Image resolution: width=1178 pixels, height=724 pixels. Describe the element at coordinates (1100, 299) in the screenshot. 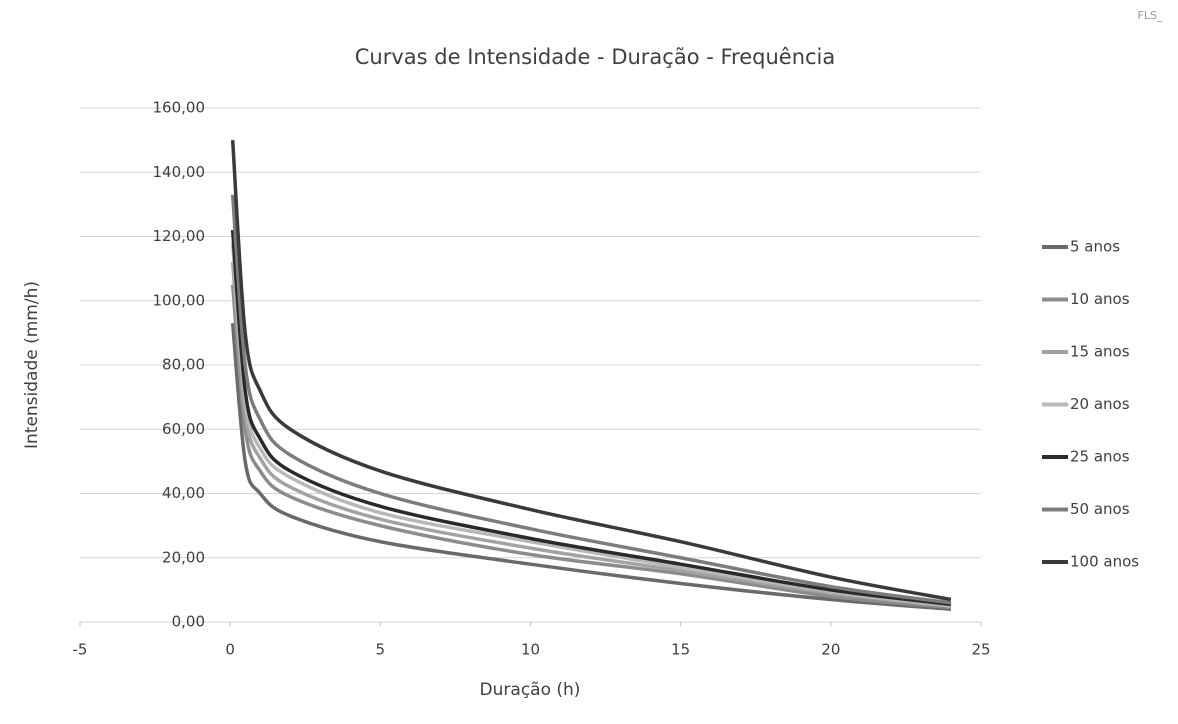

I see `legend-label: 10 anos` at that location.